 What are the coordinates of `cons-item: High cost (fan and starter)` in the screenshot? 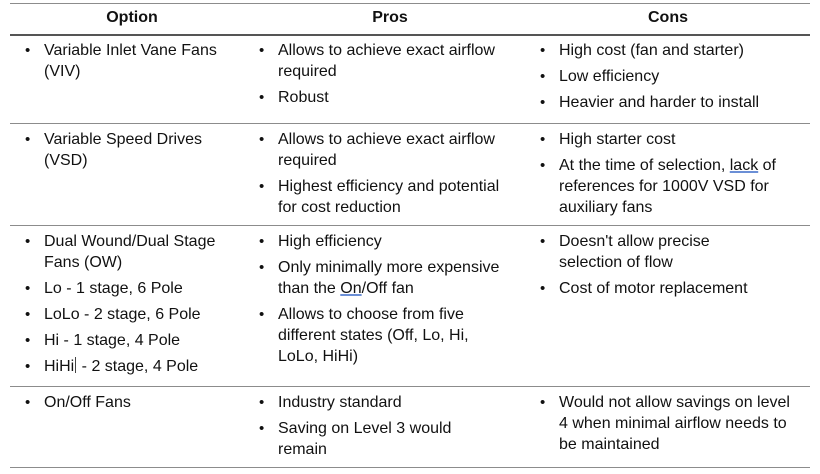 It's located at (672, 50).